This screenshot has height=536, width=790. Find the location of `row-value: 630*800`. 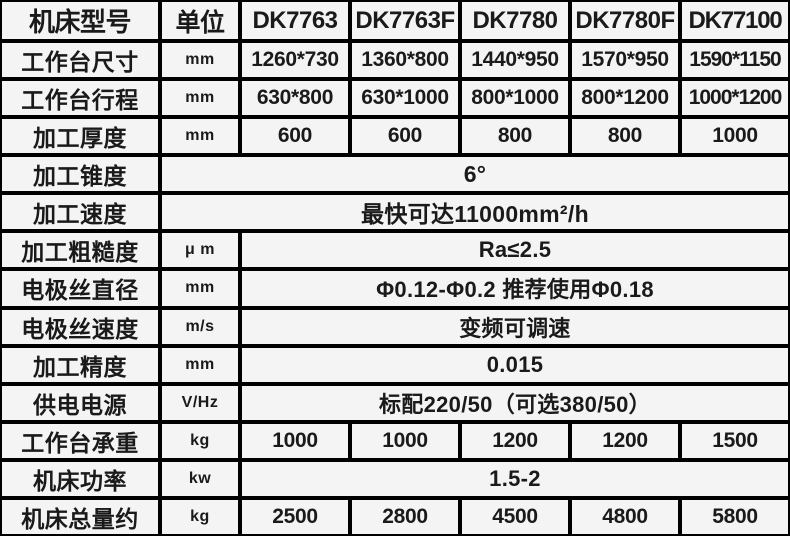

row-value: 630*800 is located at coordinates (295, 98).